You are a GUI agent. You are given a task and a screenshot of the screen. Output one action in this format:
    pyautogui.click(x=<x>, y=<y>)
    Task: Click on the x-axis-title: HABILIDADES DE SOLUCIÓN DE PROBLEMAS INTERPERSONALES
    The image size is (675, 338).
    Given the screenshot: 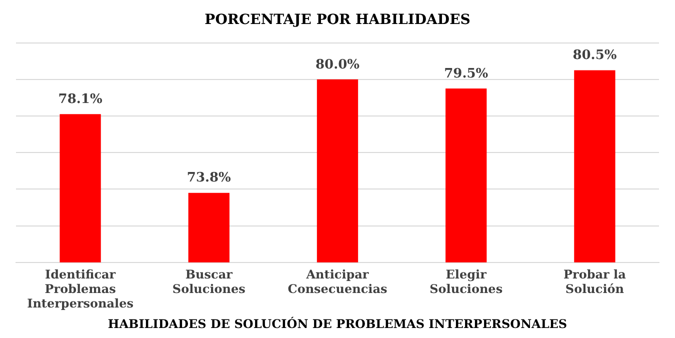 What is the action you would take?
    pyautogui.click(x=338, y=323)
    